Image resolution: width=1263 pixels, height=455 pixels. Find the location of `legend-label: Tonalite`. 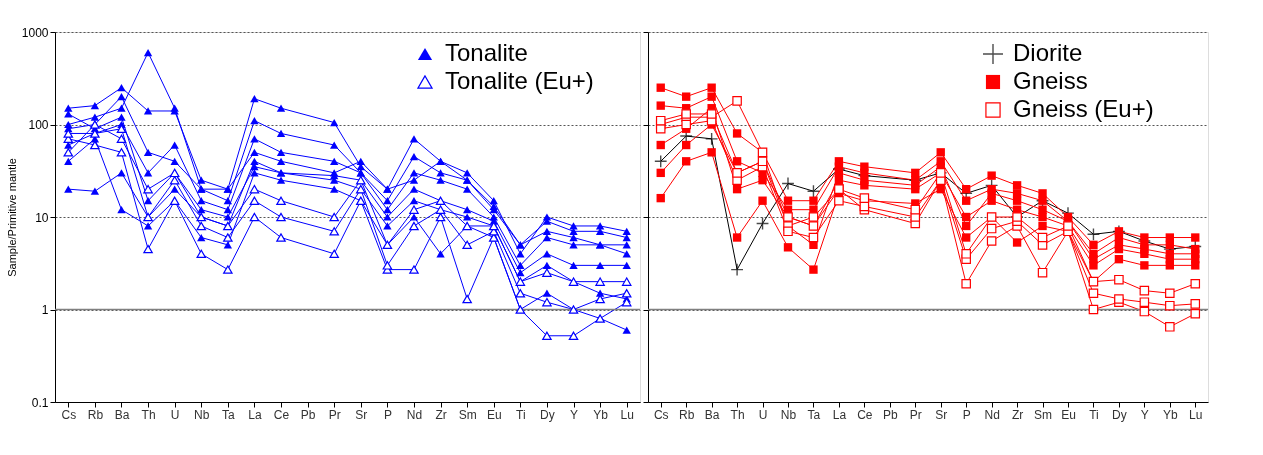

legend-label: Tonalite is located at coordinates (486, 52).